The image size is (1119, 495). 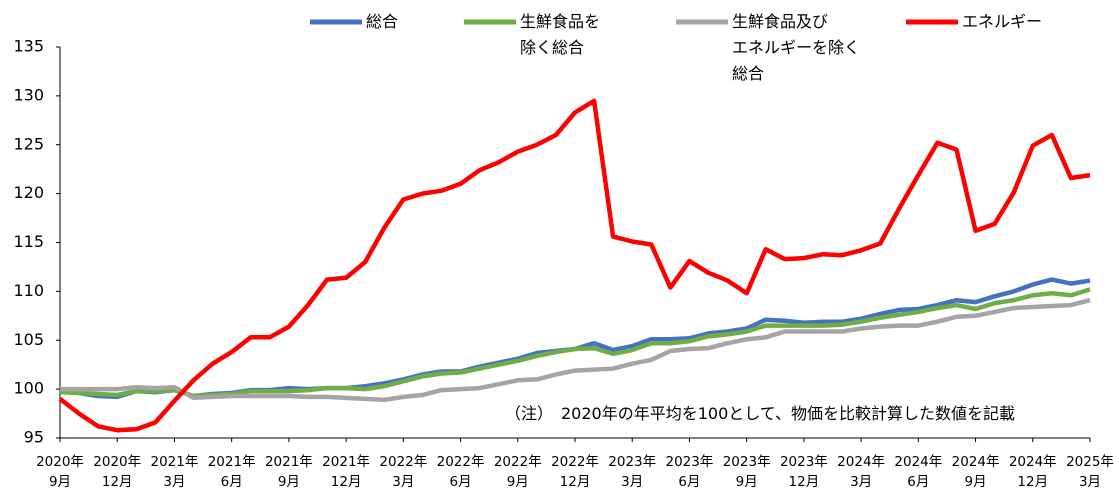 I want to click on x-tick-label: 2021年 9月, so click(x=288, y=472).